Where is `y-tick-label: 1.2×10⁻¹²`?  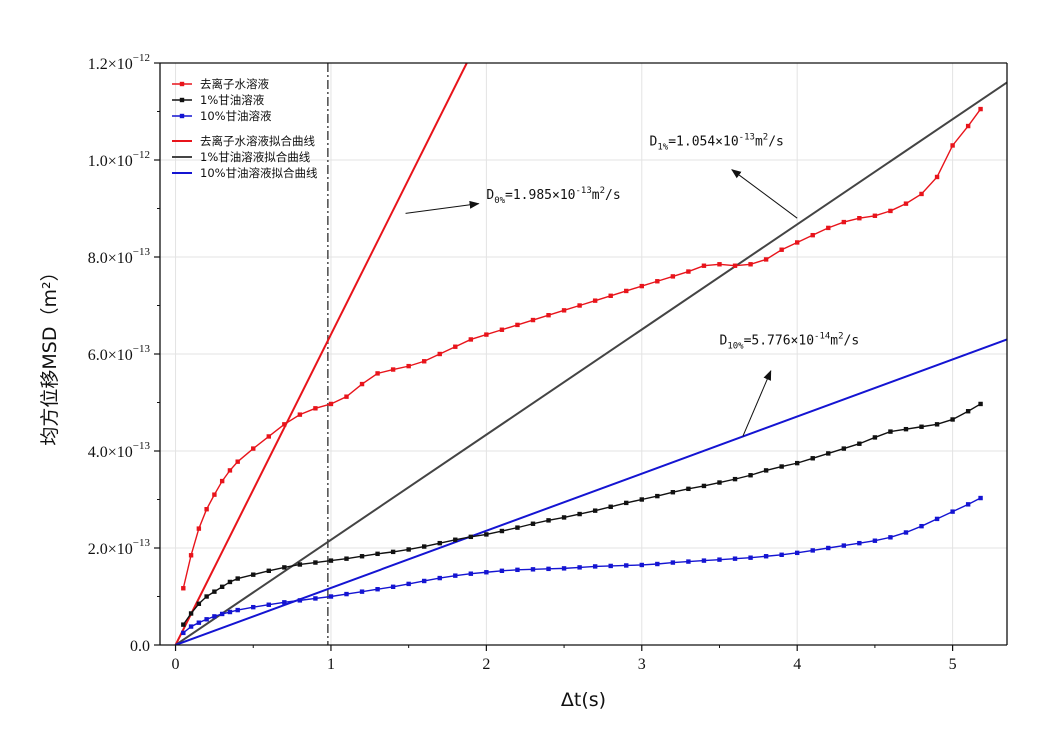
y-tick-label: 1.2×10⁻¹² is located at coordinates (119, 62).